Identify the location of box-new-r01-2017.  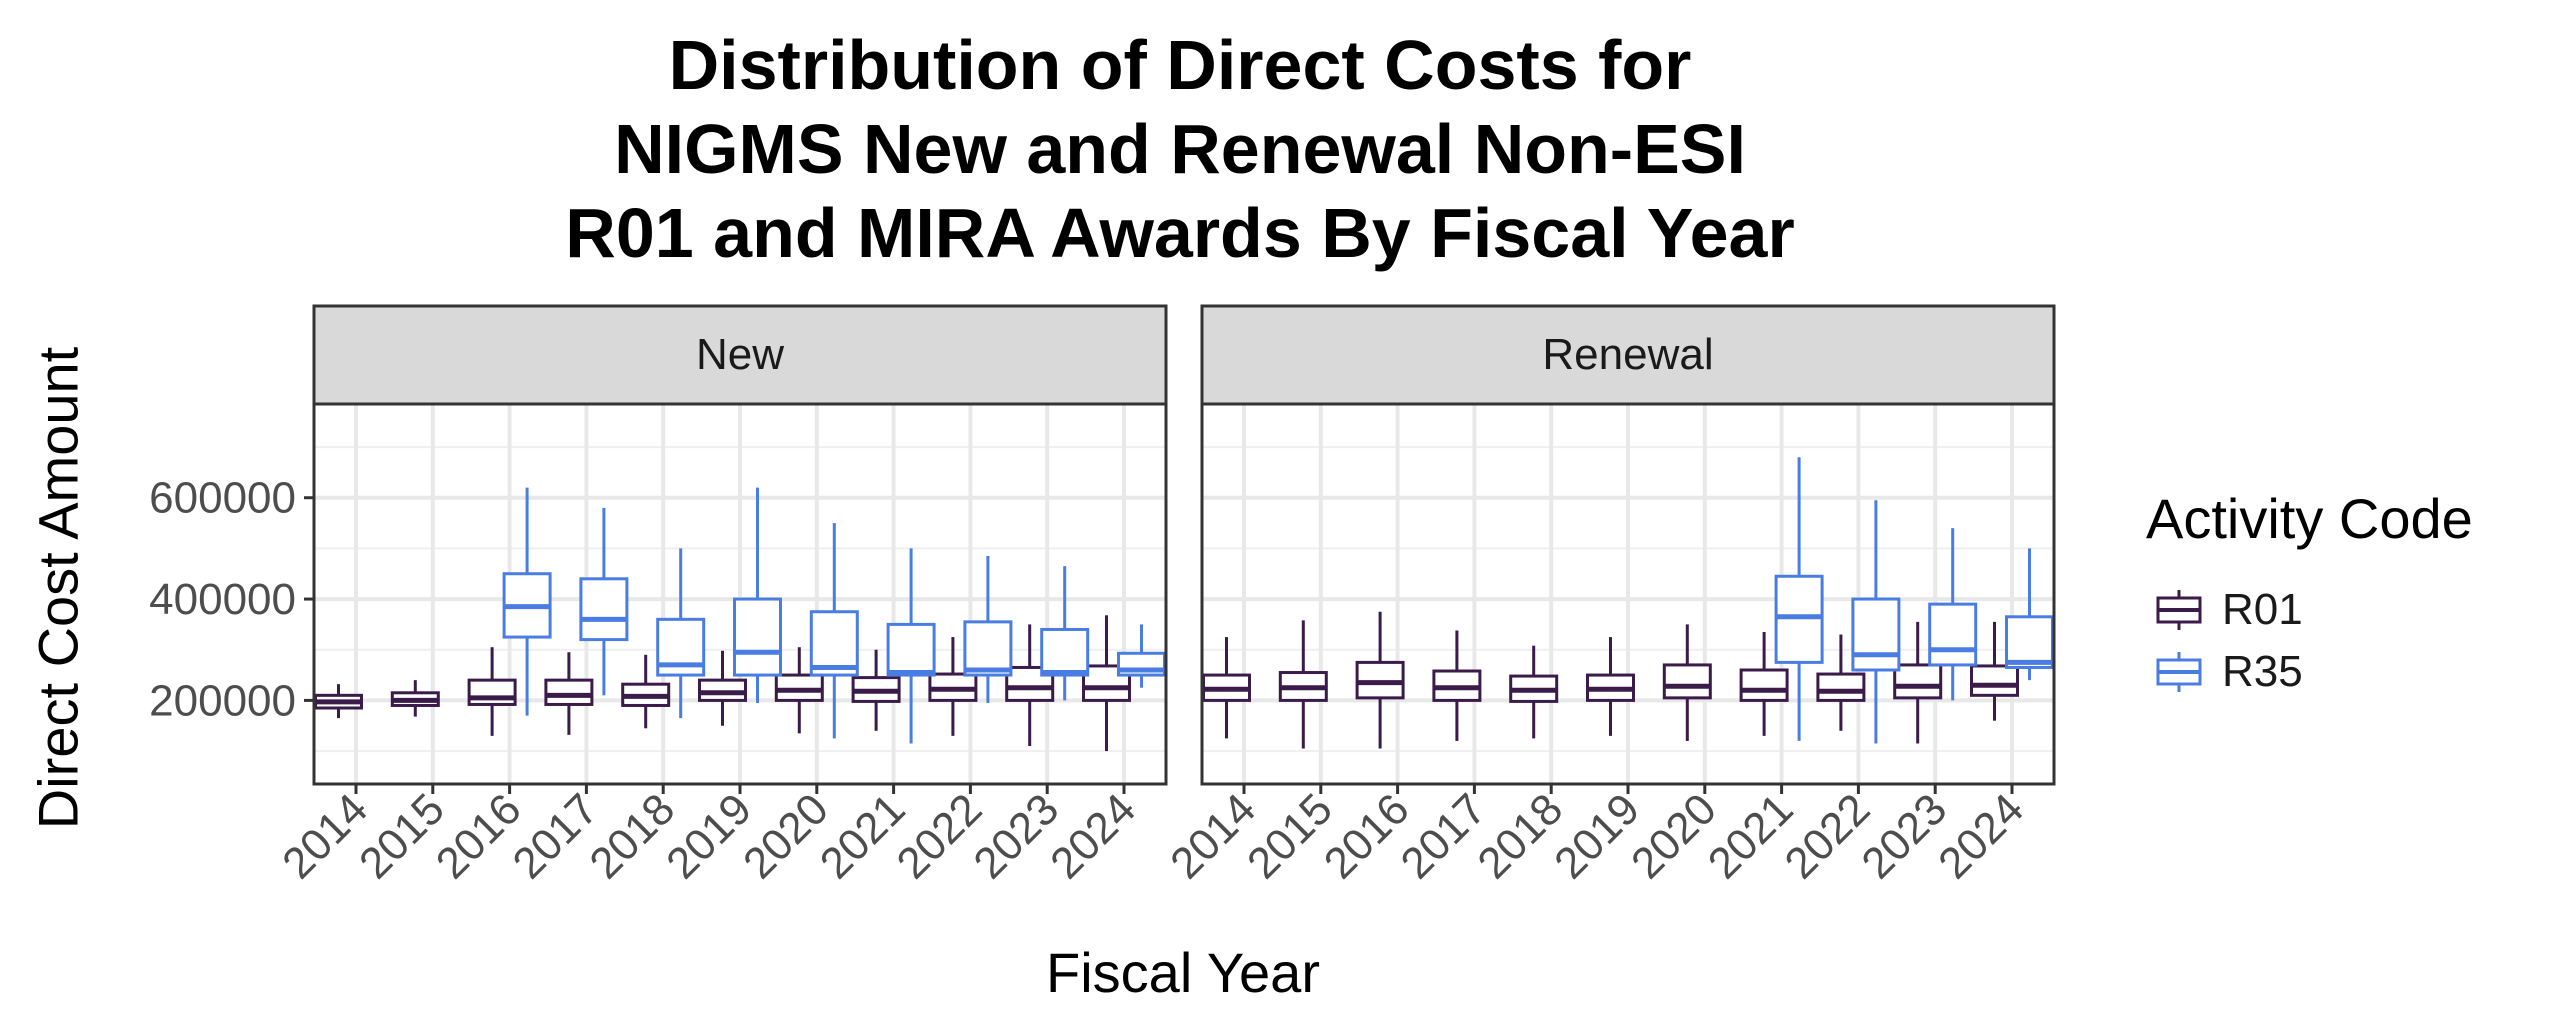
(569, 693).